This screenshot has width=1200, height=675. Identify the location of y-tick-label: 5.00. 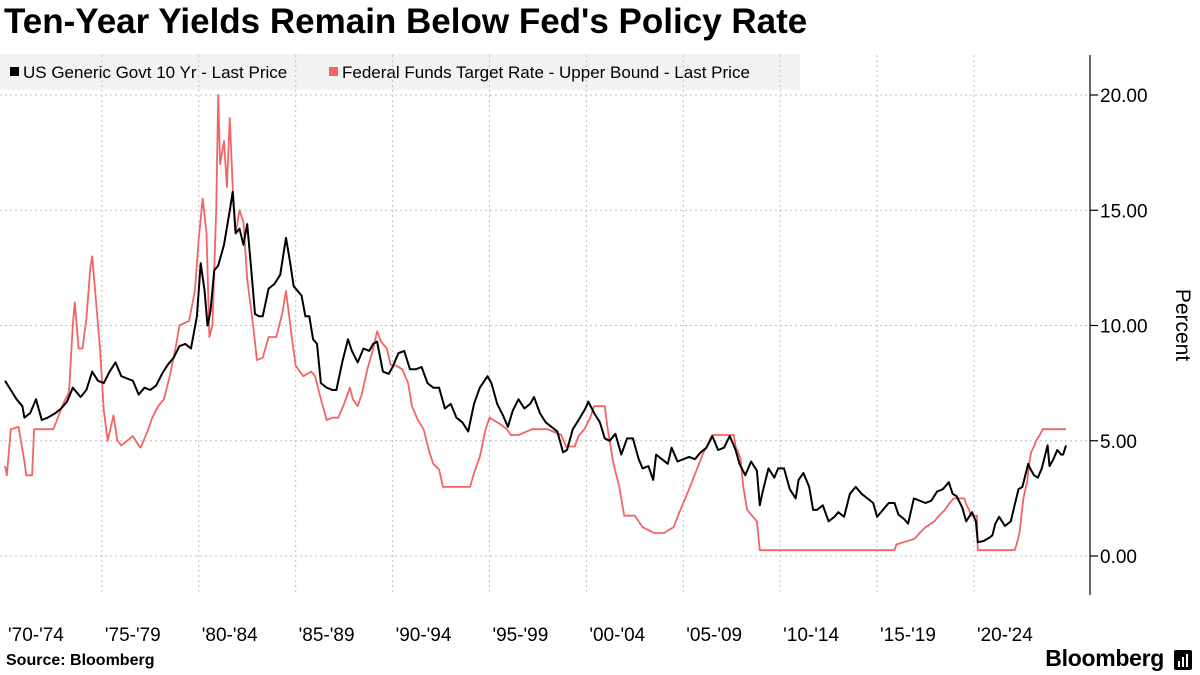
(1118, 442).